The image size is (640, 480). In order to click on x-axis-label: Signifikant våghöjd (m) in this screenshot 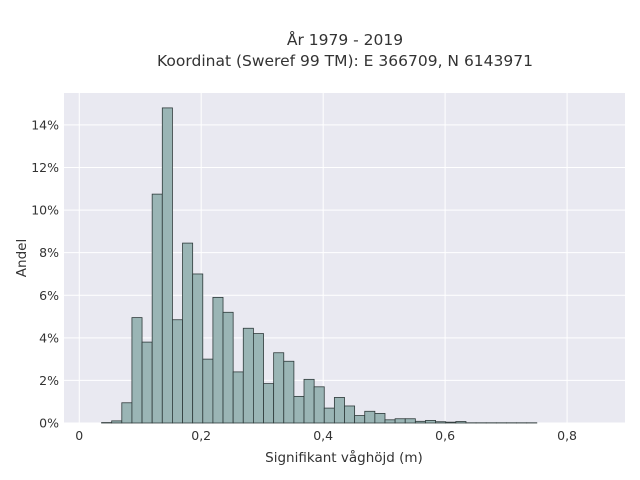, I will do `click(344, 457)`.